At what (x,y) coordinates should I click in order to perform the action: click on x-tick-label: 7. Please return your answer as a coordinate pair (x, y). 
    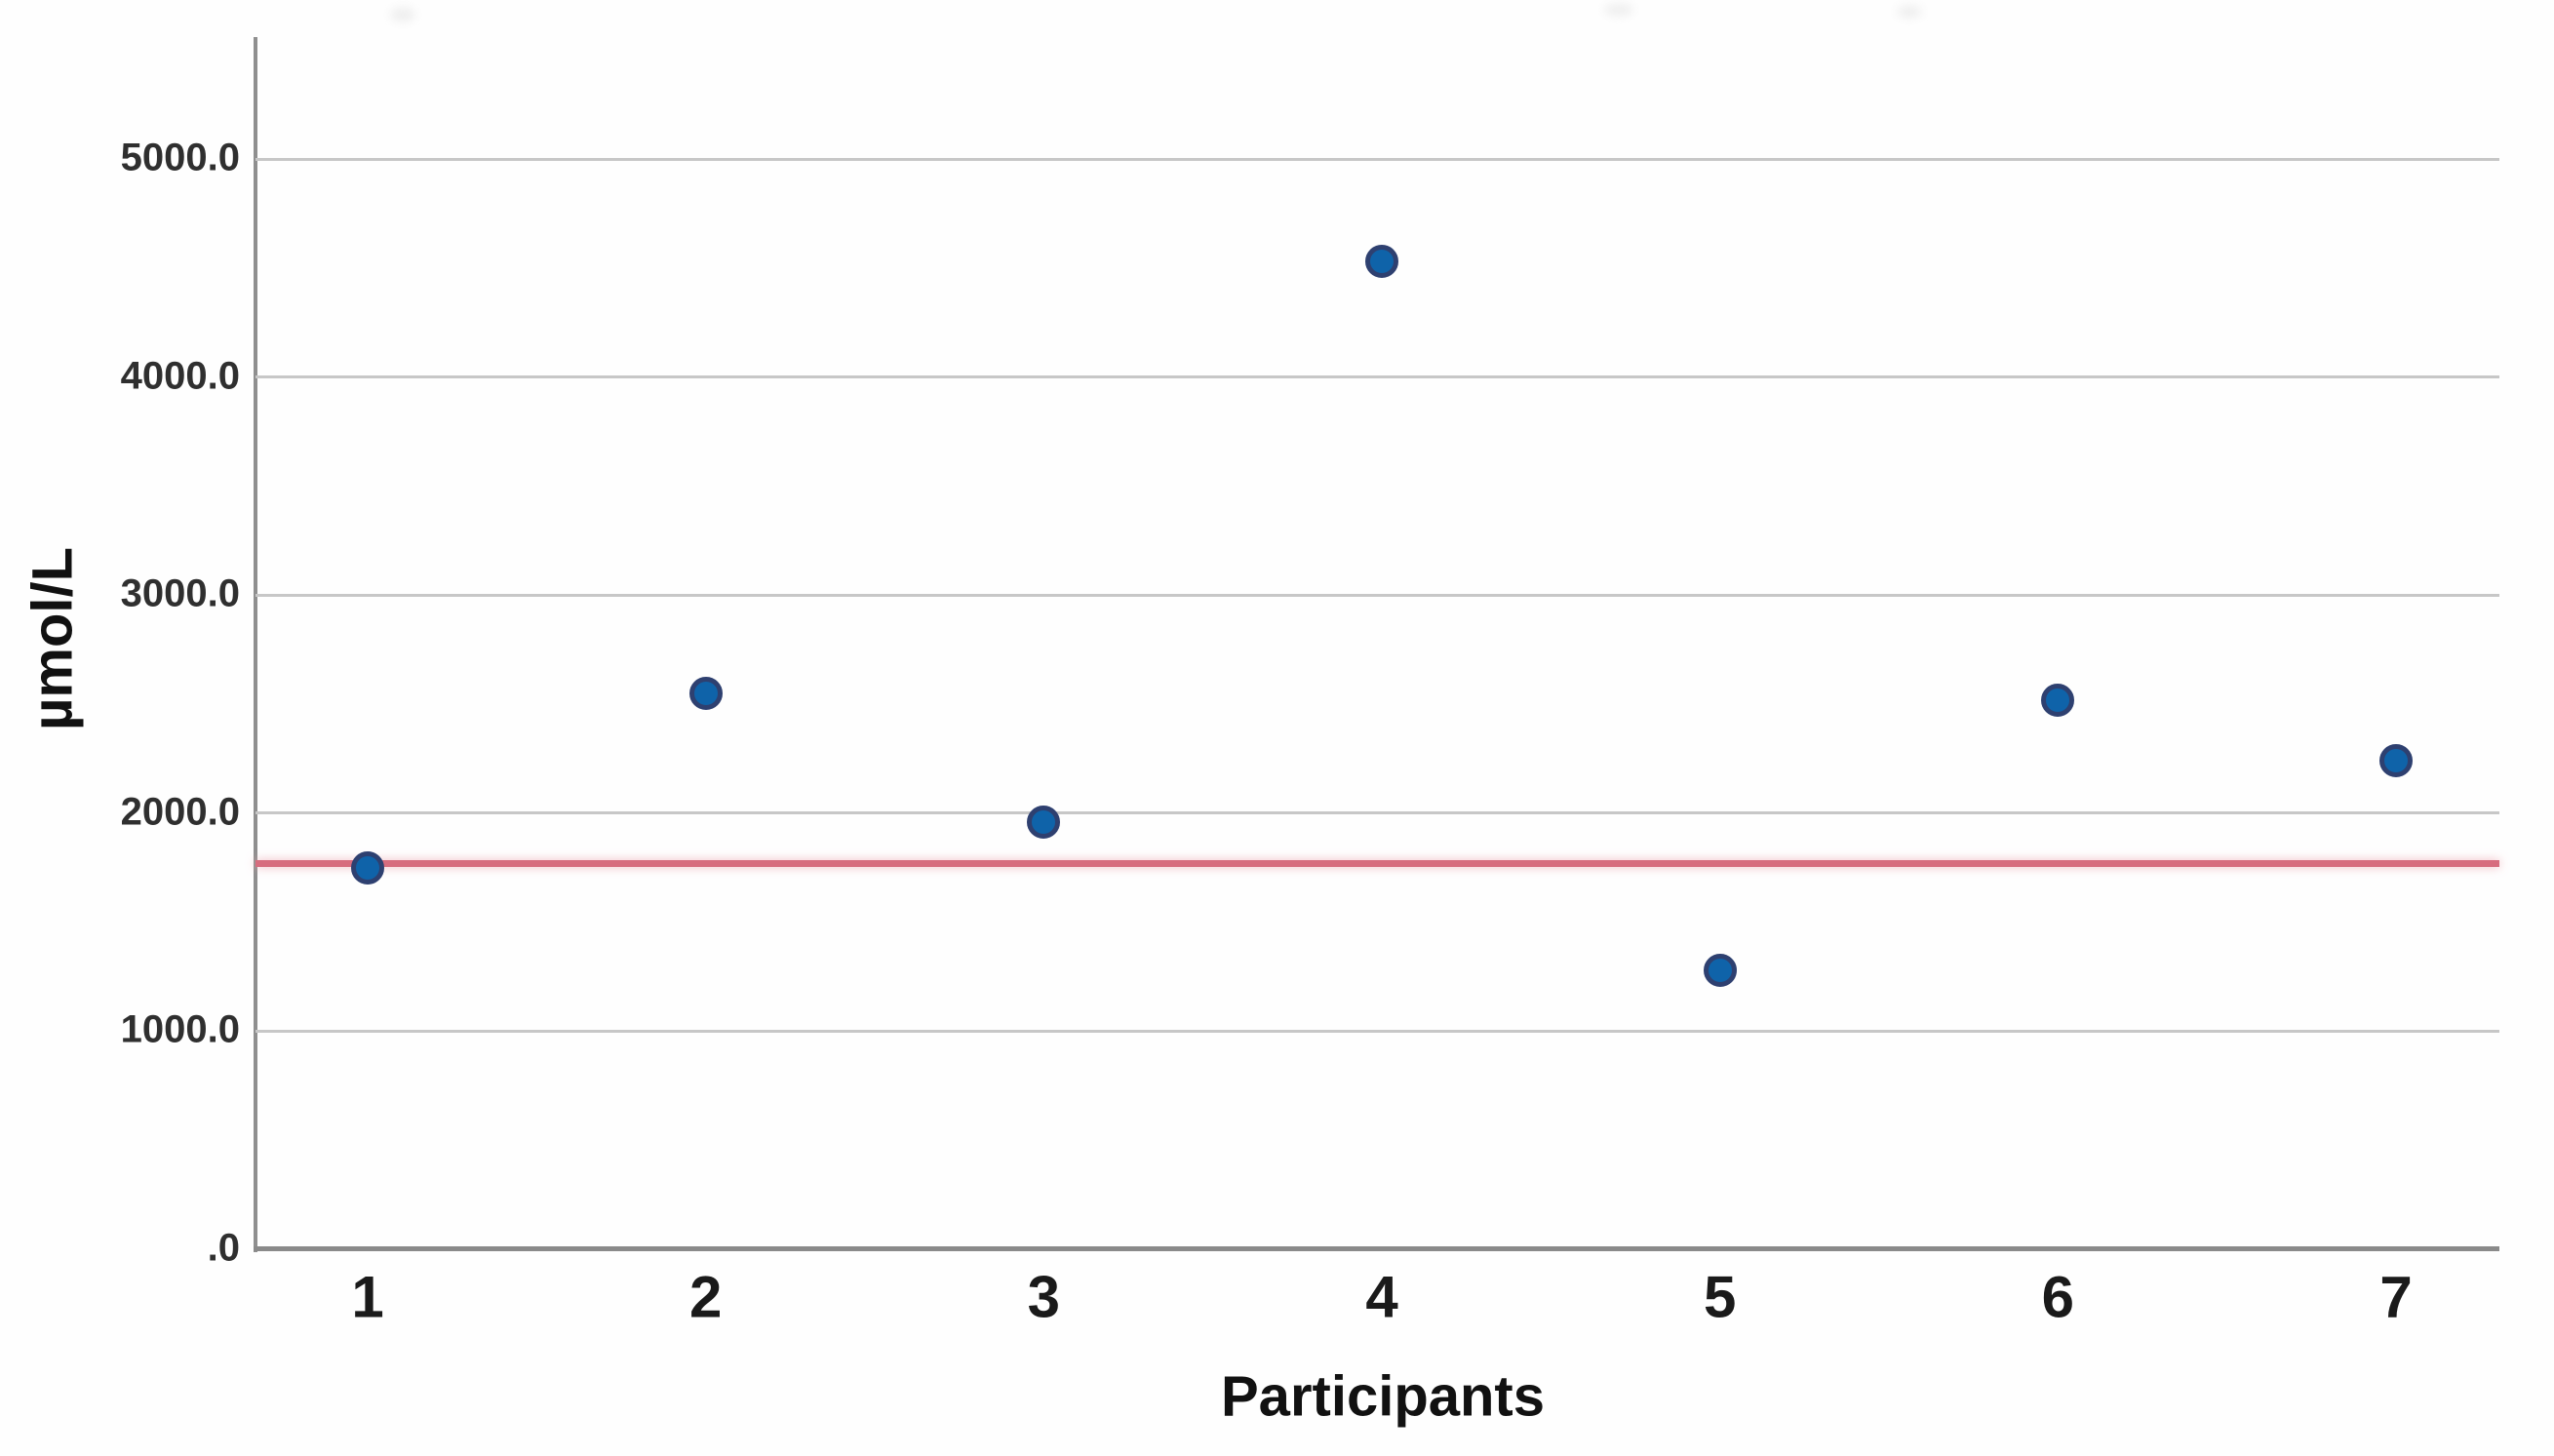
    Looking at the image, I should click on (2396, 1297).